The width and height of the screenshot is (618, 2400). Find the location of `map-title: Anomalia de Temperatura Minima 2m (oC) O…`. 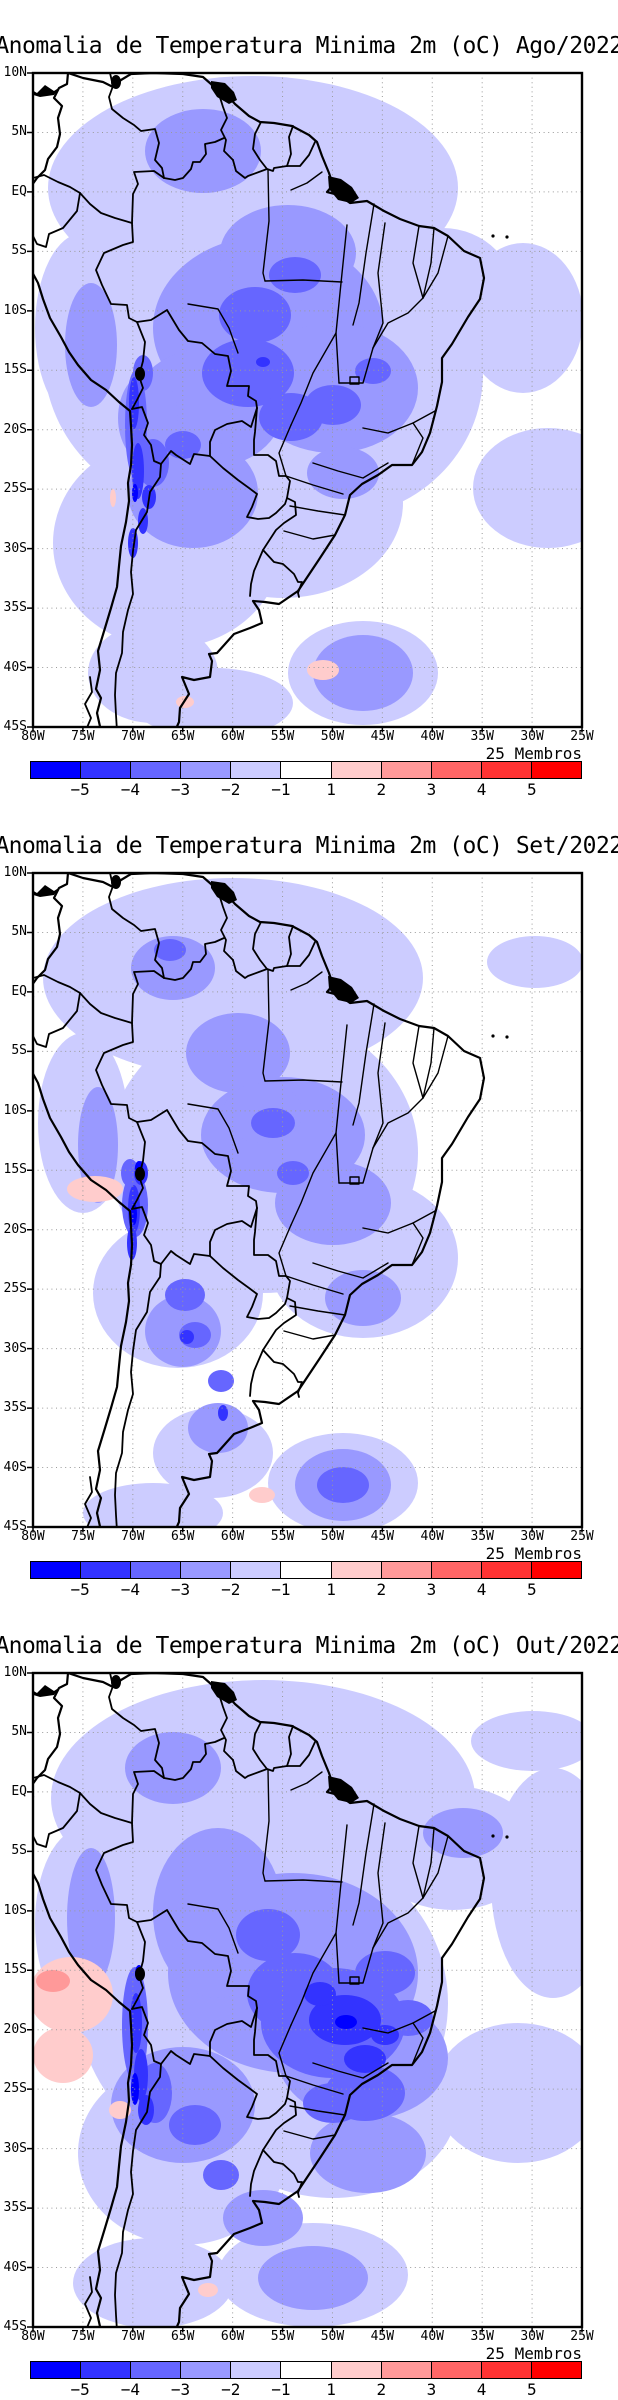

map-title: Anomalia de Temperatura Minima 2m (oC) O… is located at coordinates (309, 1646).